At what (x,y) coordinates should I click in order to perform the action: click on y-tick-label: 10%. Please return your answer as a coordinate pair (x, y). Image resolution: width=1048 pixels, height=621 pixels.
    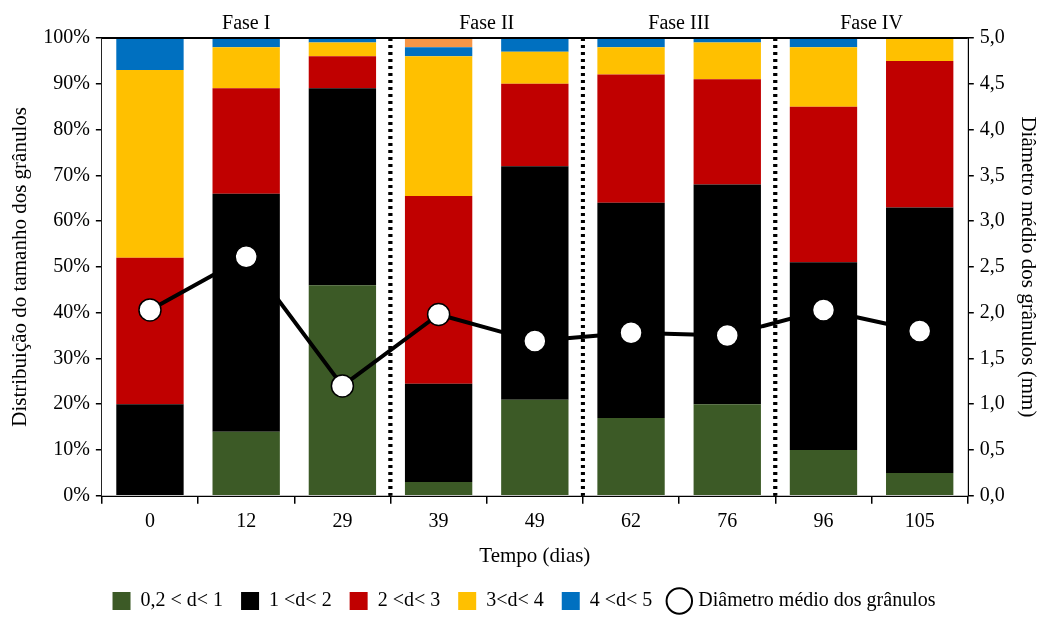
    Looking at the image, I should click on (71, 448).